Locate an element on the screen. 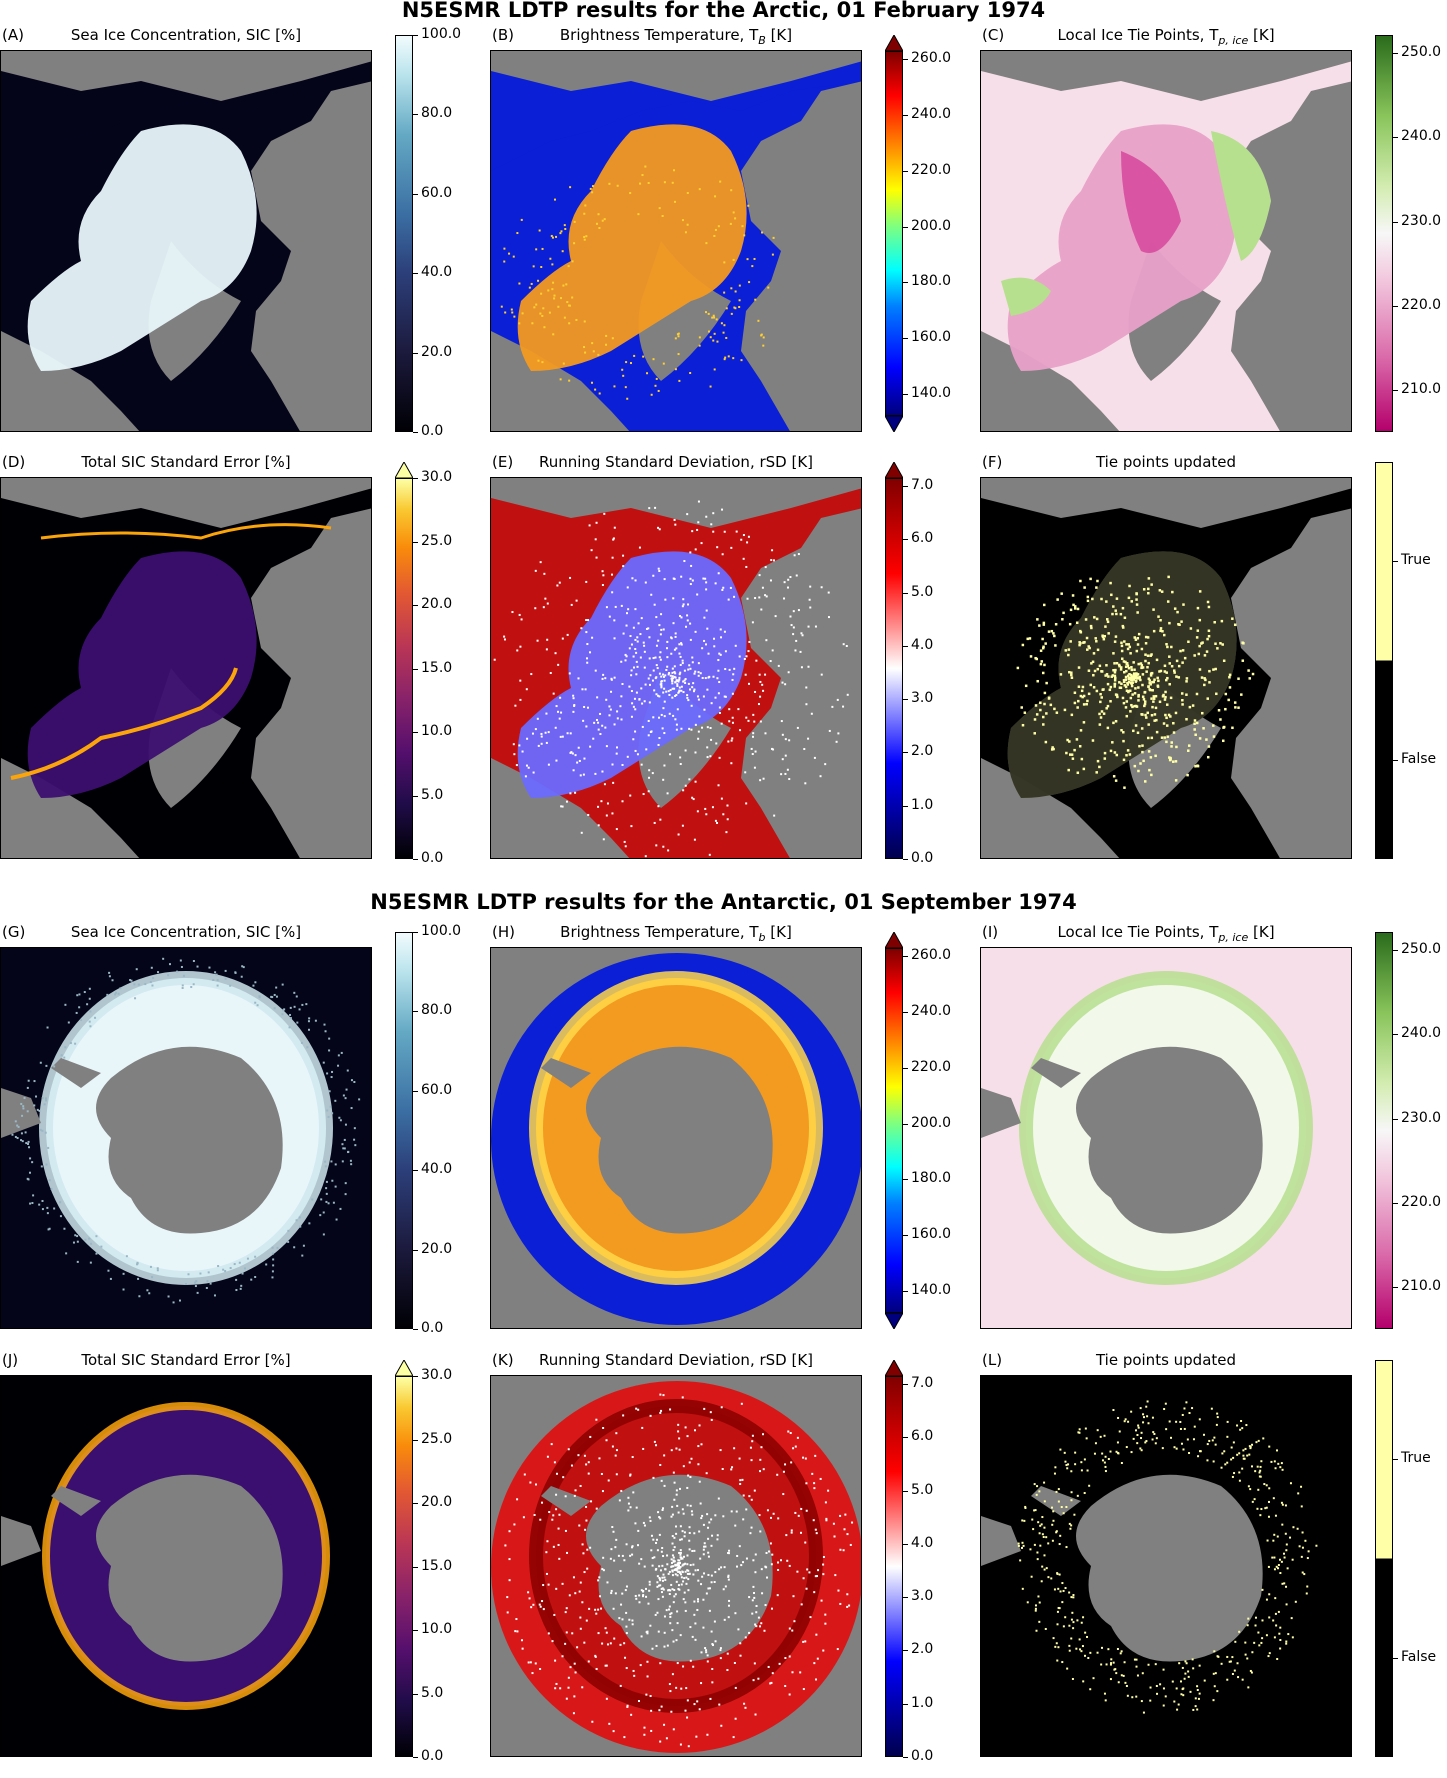 The height and width of the screenshot is (1778, 1447). colorbar-tick-label: 1.0 is located at coordinates (922, 804).